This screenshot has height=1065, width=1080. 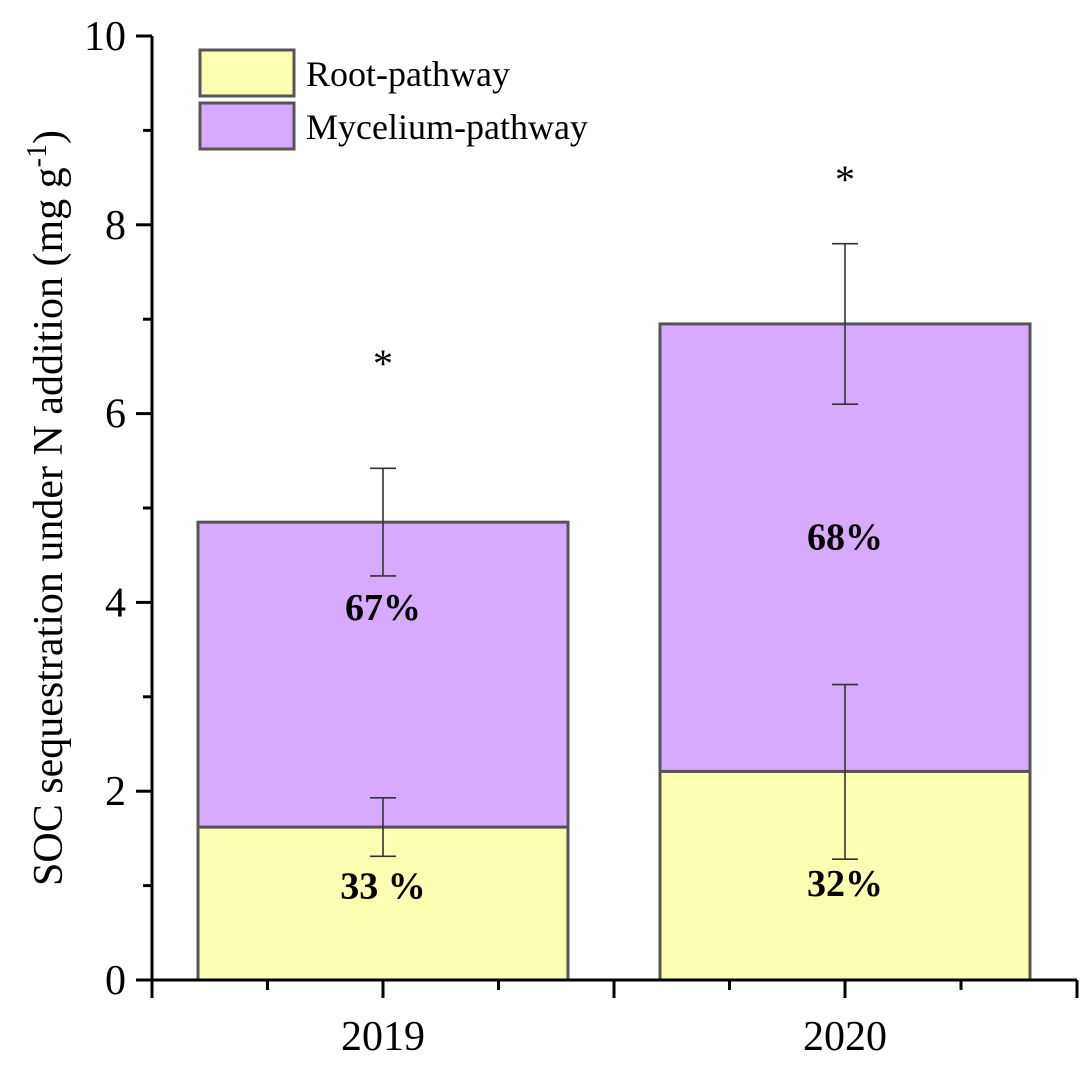 I want to click on error-bar-root-pathway-2020, so click(x=845, y=771).